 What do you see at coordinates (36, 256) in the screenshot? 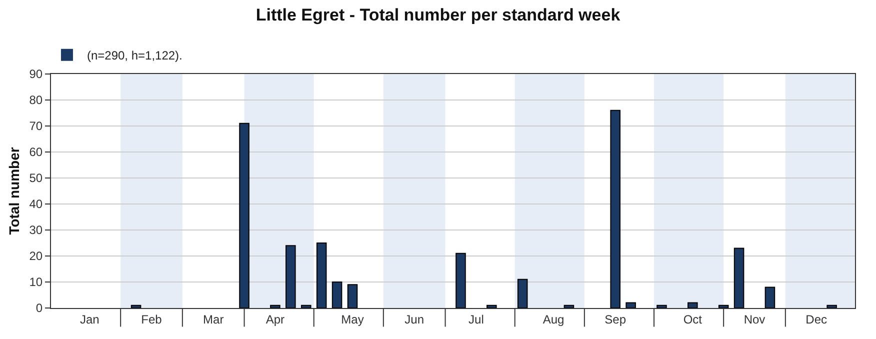
I see `y-tick-label: 20` at bounding box center [36, 256].